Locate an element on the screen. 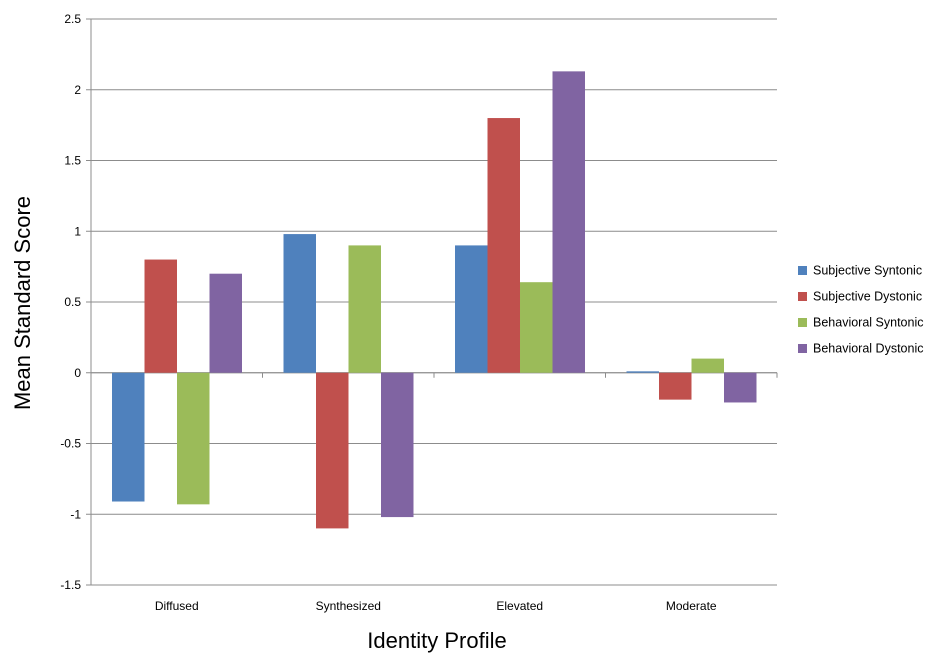 Image resolution: width=944 pixels, height=654 pixels. y-tick-label: -1 is located at coordinates (75, 514).